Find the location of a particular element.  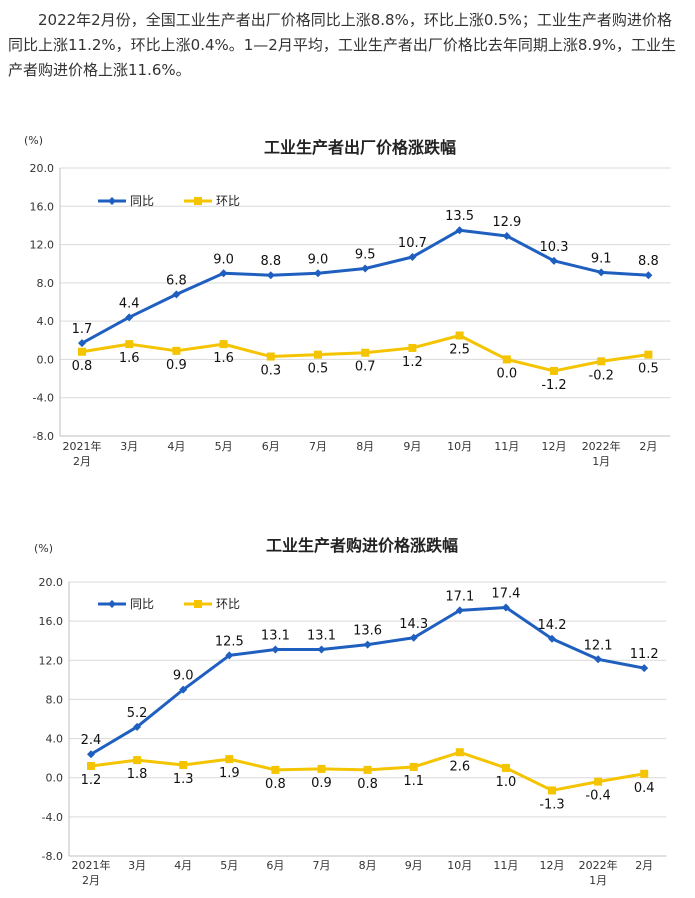

data-label-mom: 0.7 is located at coordinates (365, 367).